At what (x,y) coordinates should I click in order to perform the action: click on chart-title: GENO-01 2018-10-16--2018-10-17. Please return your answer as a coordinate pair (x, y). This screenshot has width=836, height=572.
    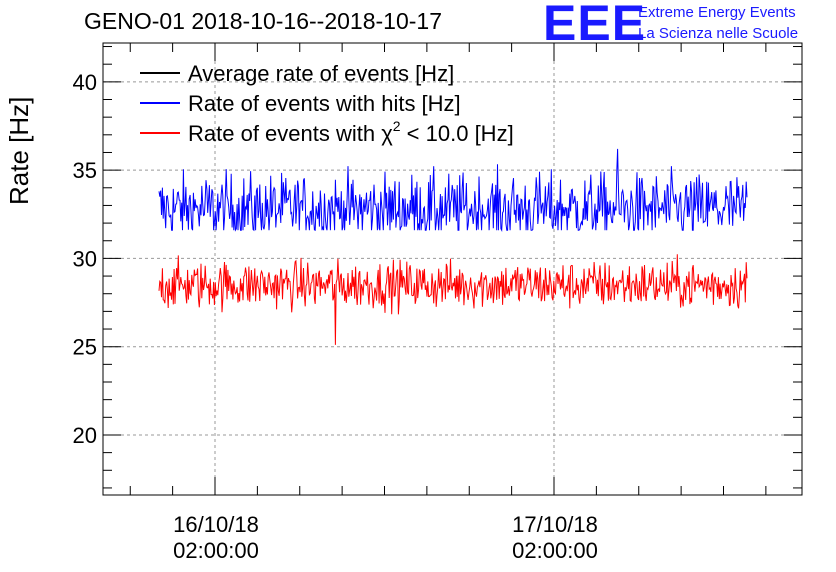
    Looking at the image, I should click on (263, 21).